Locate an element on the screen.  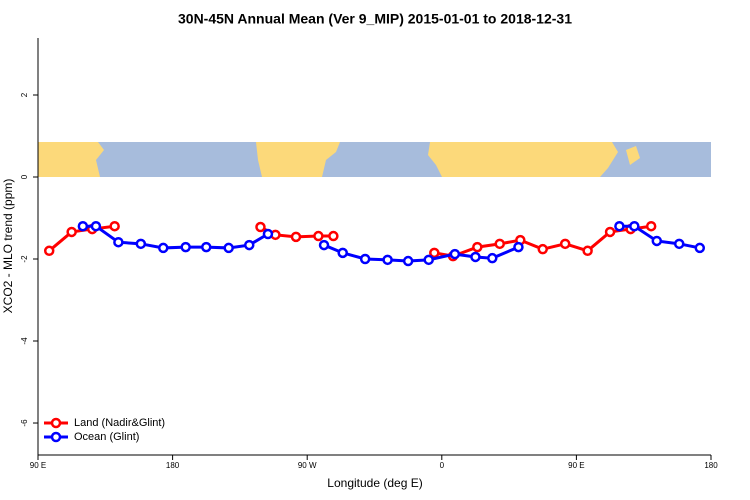
map-band is located at coordinates (374, 159).